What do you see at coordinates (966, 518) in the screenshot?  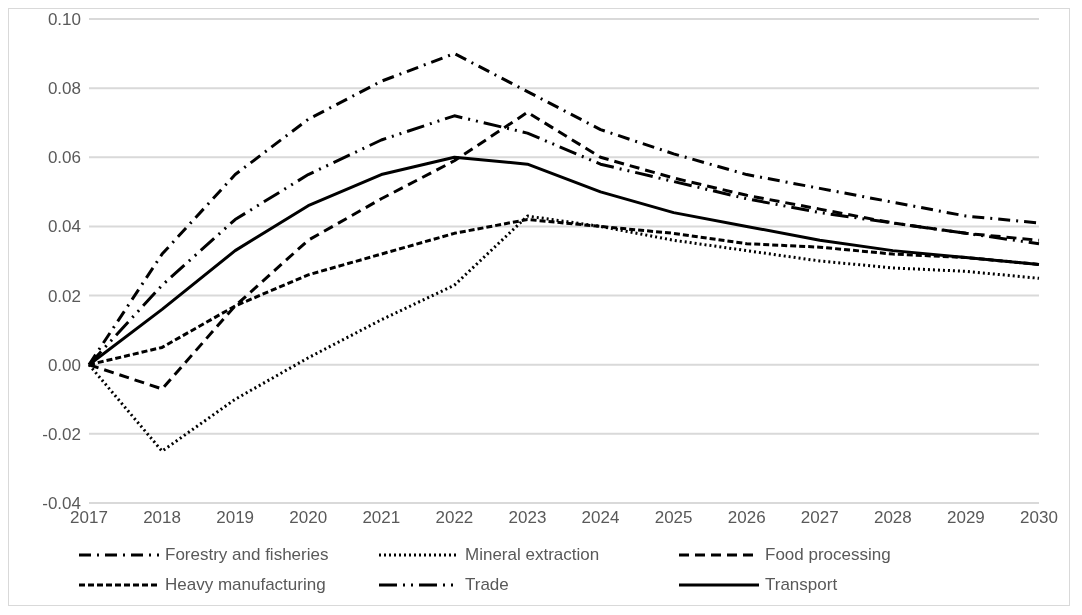 I see `x-tick-label: 2029` at bounding box center [966, 518].